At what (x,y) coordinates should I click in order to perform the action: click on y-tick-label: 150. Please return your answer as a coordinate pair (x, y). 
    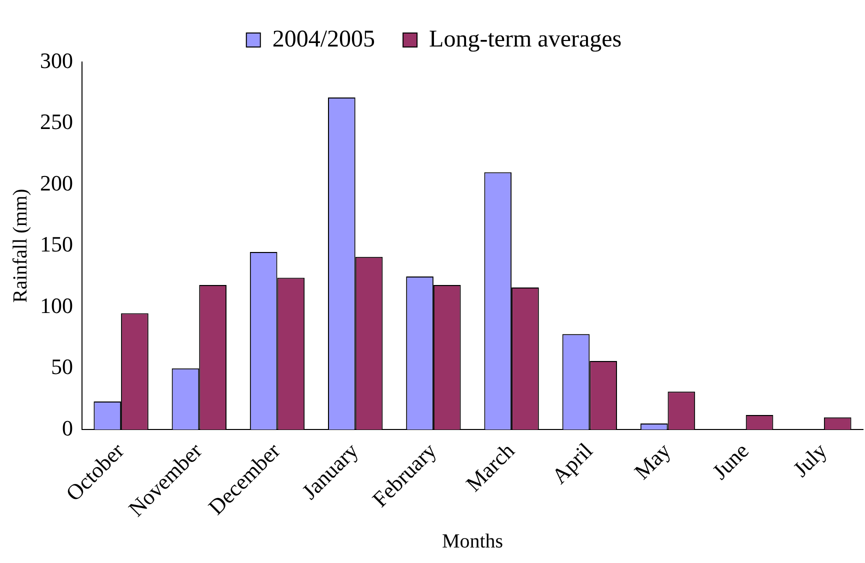
    Looking at the image, I should click on (56, 244).